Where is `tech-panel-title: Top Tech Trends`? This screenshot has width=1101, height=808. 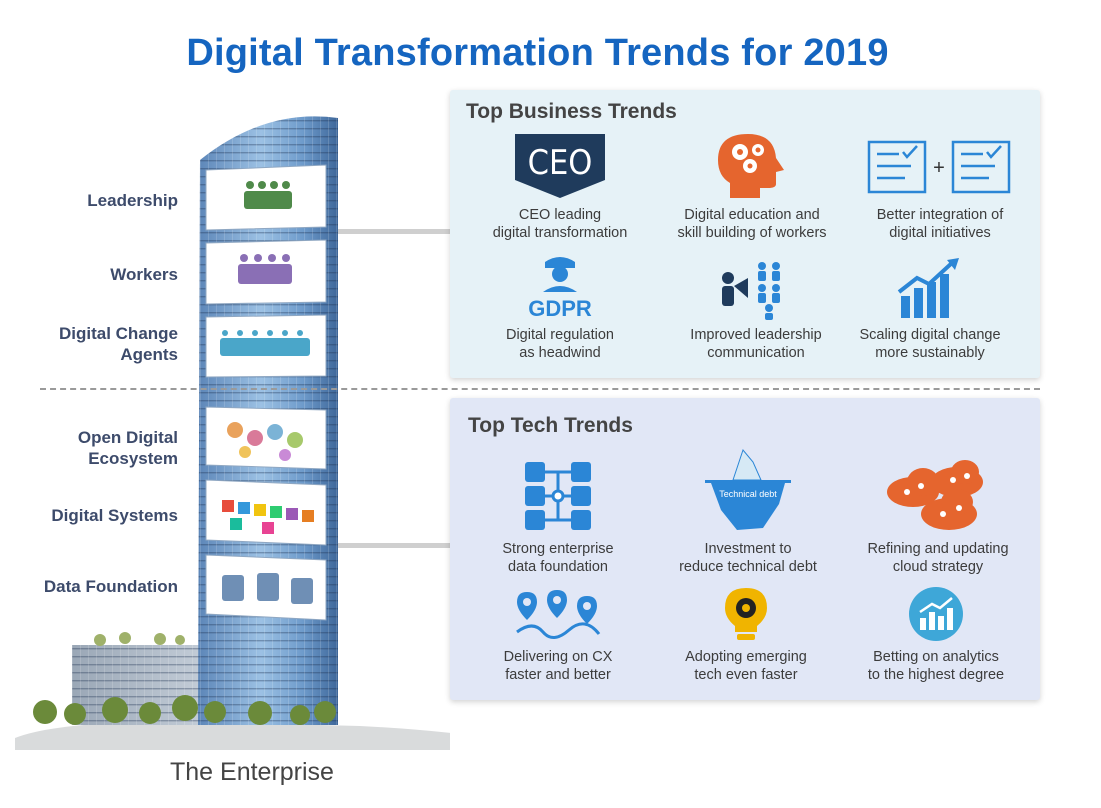 tech-panel-title: Top Tech Trends is located at coordinates (550, 425).